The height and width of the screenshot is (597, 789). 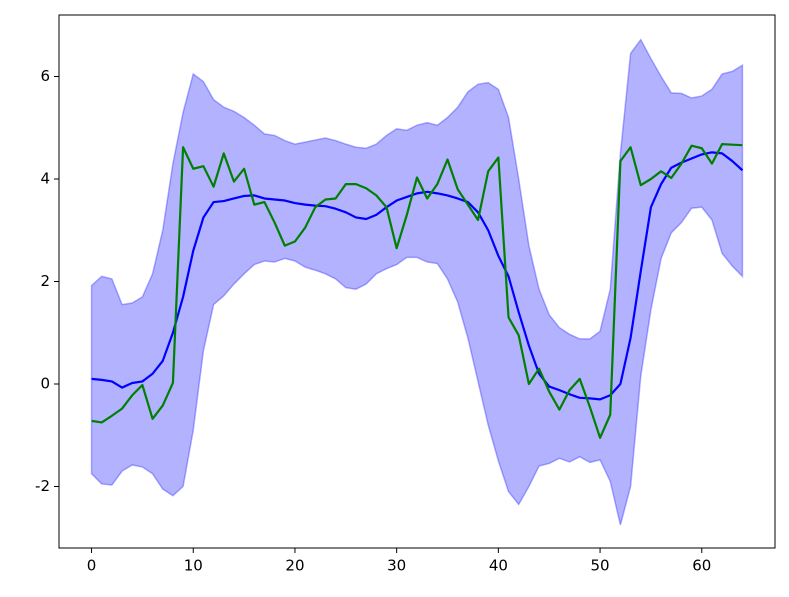 I want to click on y-tick-label: 2, so click(x=45, y=281).